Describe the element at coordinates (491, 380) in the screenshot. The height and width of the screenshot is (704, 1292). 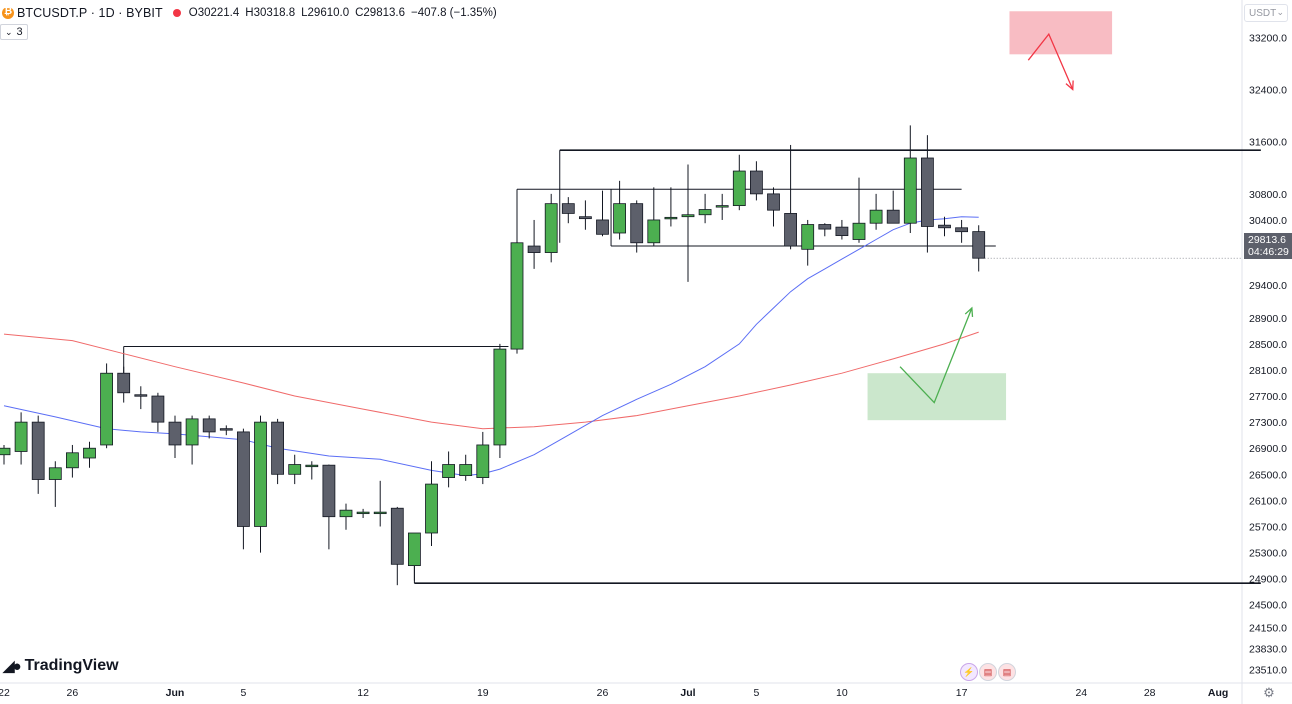
I see `slow-moving-average-line` at that location.